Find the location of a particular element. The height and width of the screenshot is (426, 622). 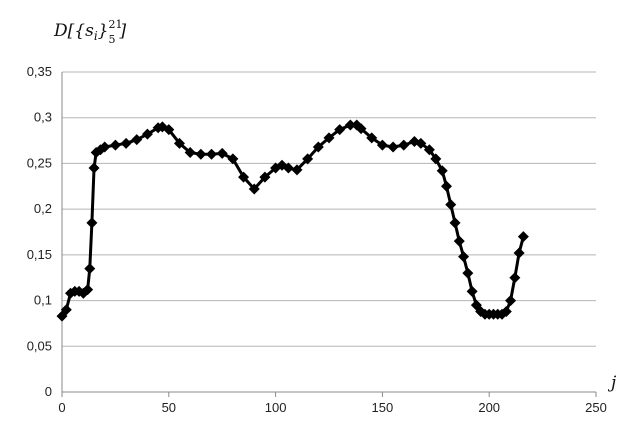

y-tick-label: 0,25 is located at coordinates (39, 162).